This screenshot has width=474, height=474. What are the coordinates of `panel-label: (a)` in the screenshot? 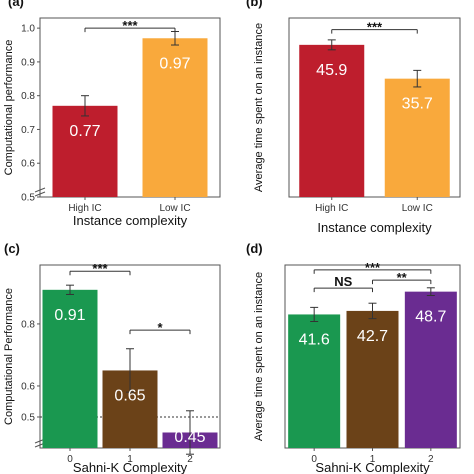 It's located at (16, 4).